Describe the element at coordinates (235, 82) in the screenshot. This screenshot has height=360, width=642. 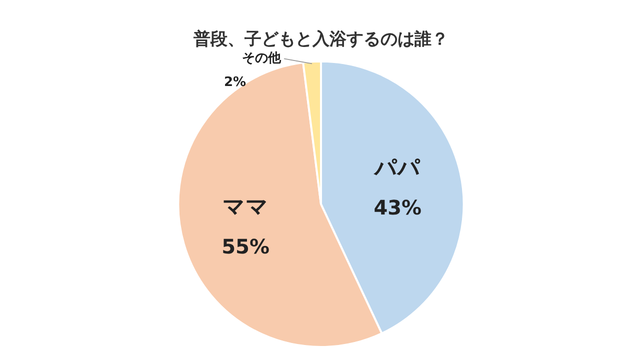
I see `data-label: 2%` at that location.